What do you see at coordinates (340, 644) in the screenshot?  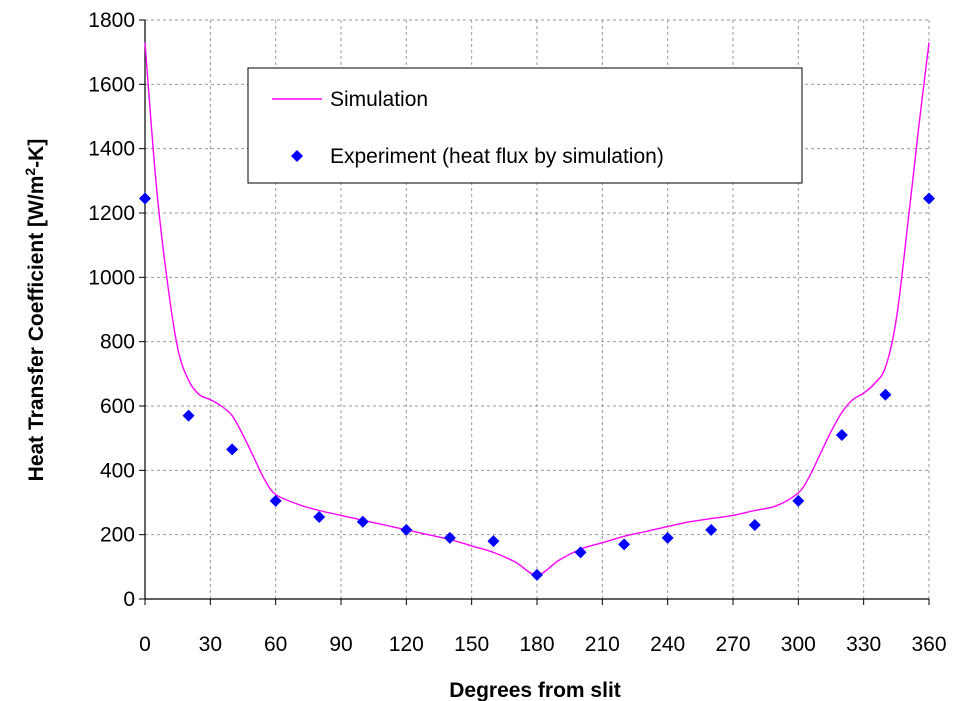 I see `x-tick-label: 90` at bounding box center [340, 644].